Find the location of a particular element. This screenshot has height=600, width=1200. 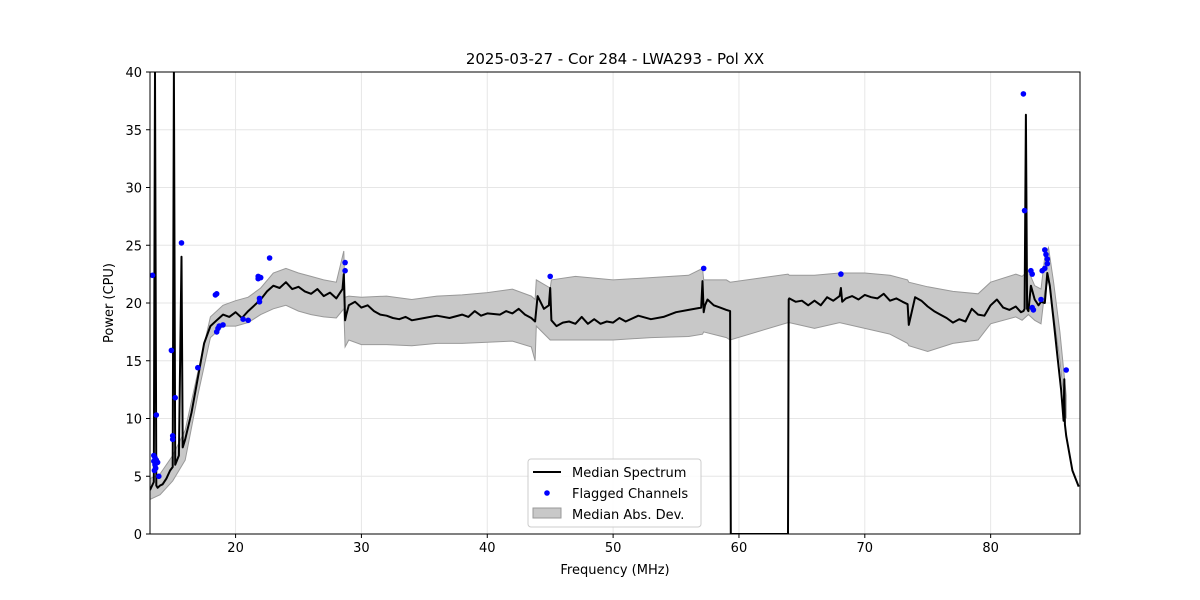

x-axis: 20 30 40 50 60 70 80 is located at coordinates (613, 545).